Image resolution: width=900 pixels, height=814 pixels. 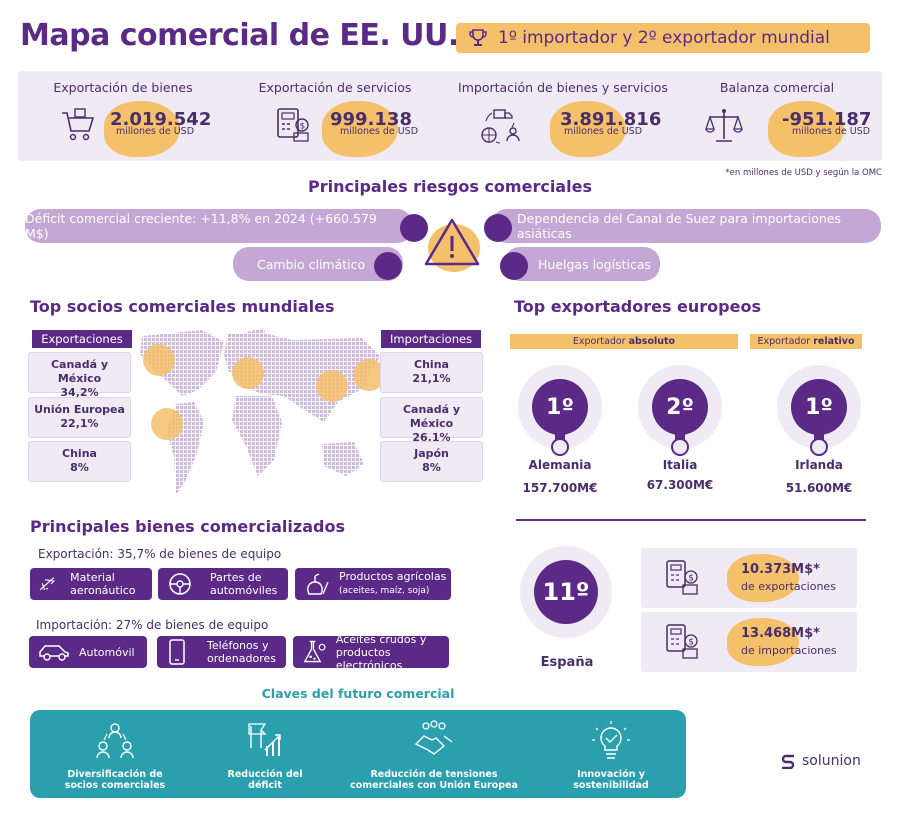 I want to click on country-name: Italia, so click(x=680, y=465).